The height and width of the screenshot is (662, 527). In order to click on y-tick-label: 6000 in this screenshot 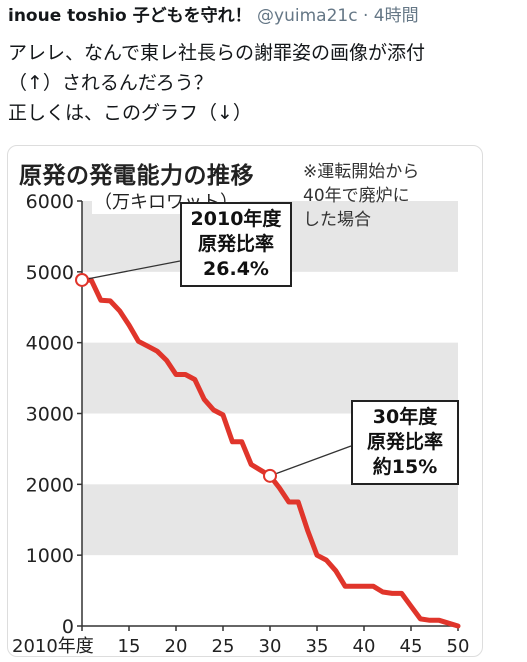, I will do `click(50, 202)`.